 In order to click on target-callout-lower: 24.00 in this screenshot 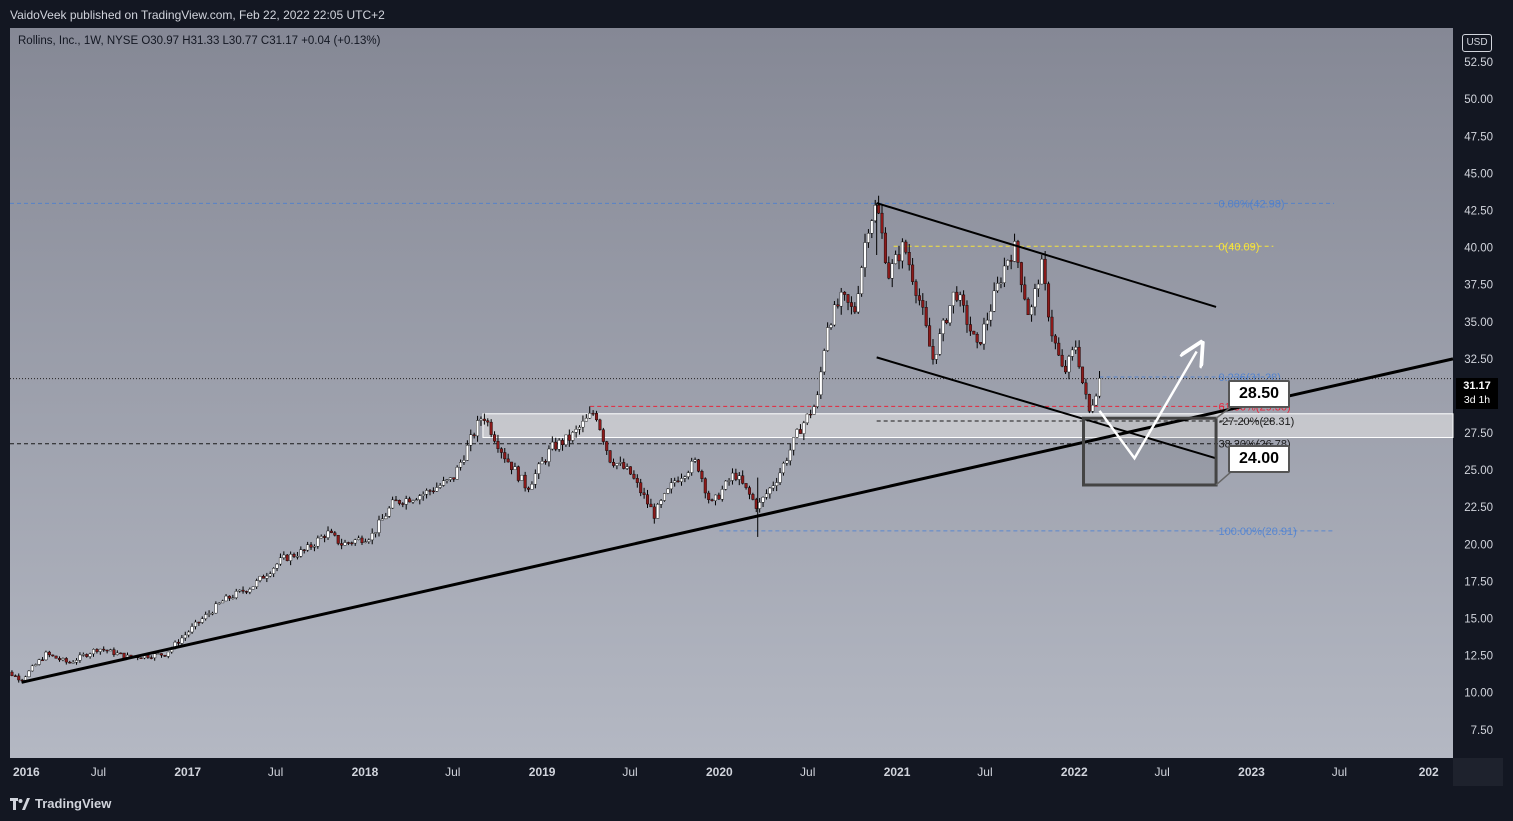, I will do `click(1259, 458)`.